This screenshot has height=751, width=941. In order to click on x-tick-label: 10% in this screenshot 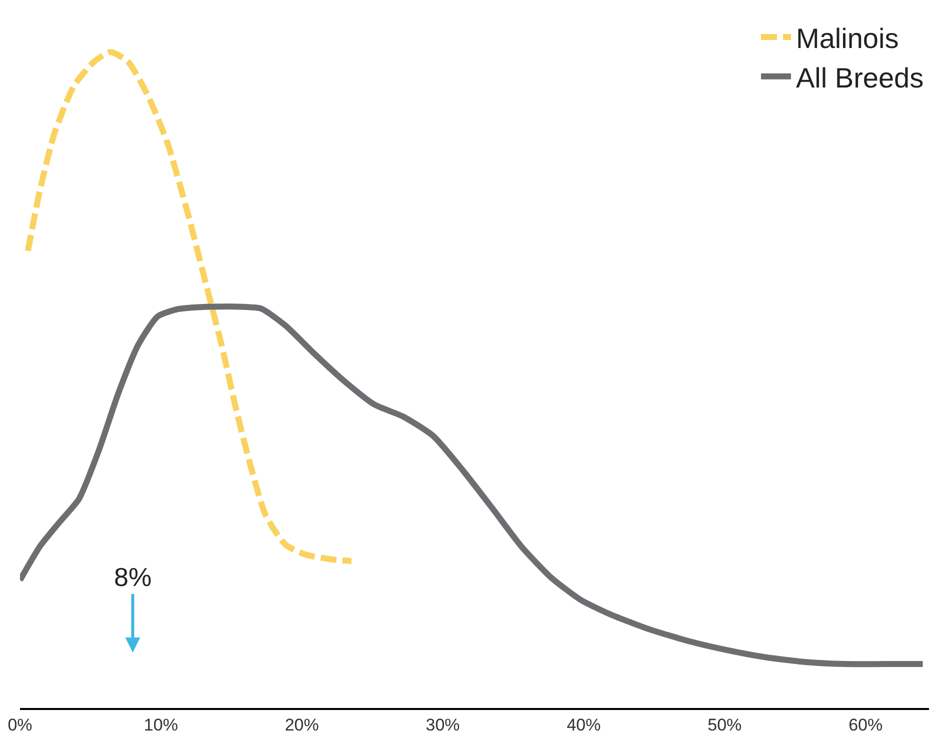, I will do `click(161, 724)`.